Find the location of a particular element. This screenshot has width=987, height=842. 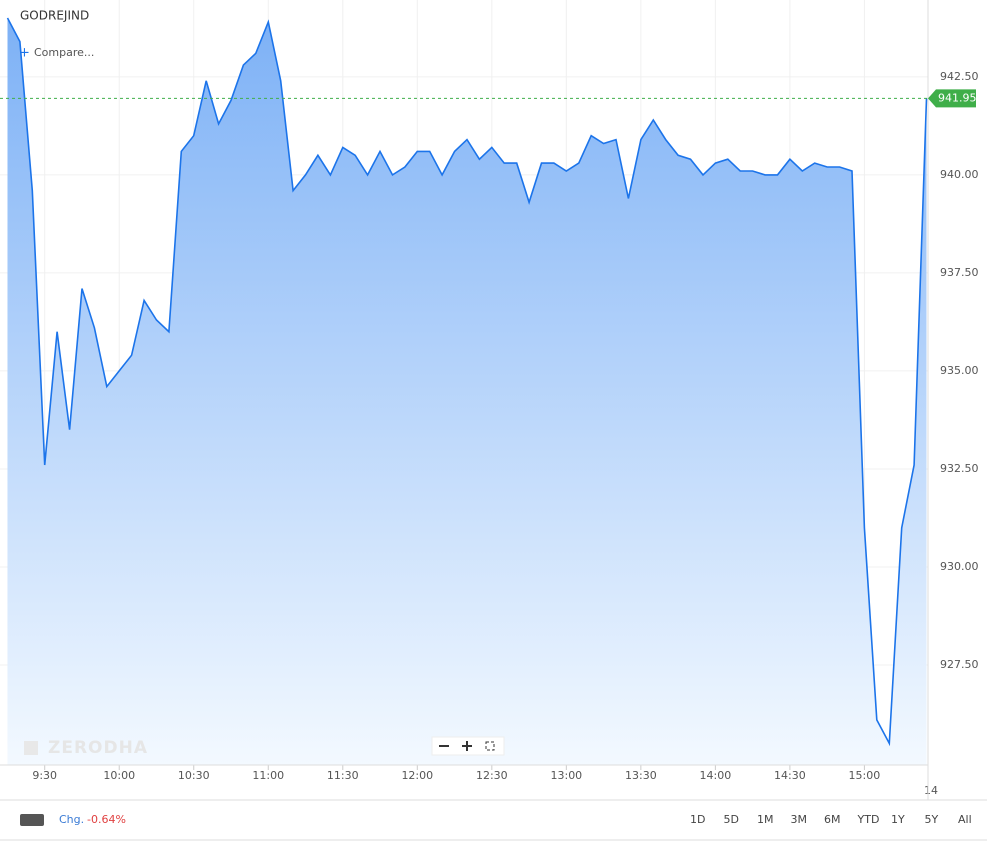

period-button: 3M is located at coordinates (799, 819).